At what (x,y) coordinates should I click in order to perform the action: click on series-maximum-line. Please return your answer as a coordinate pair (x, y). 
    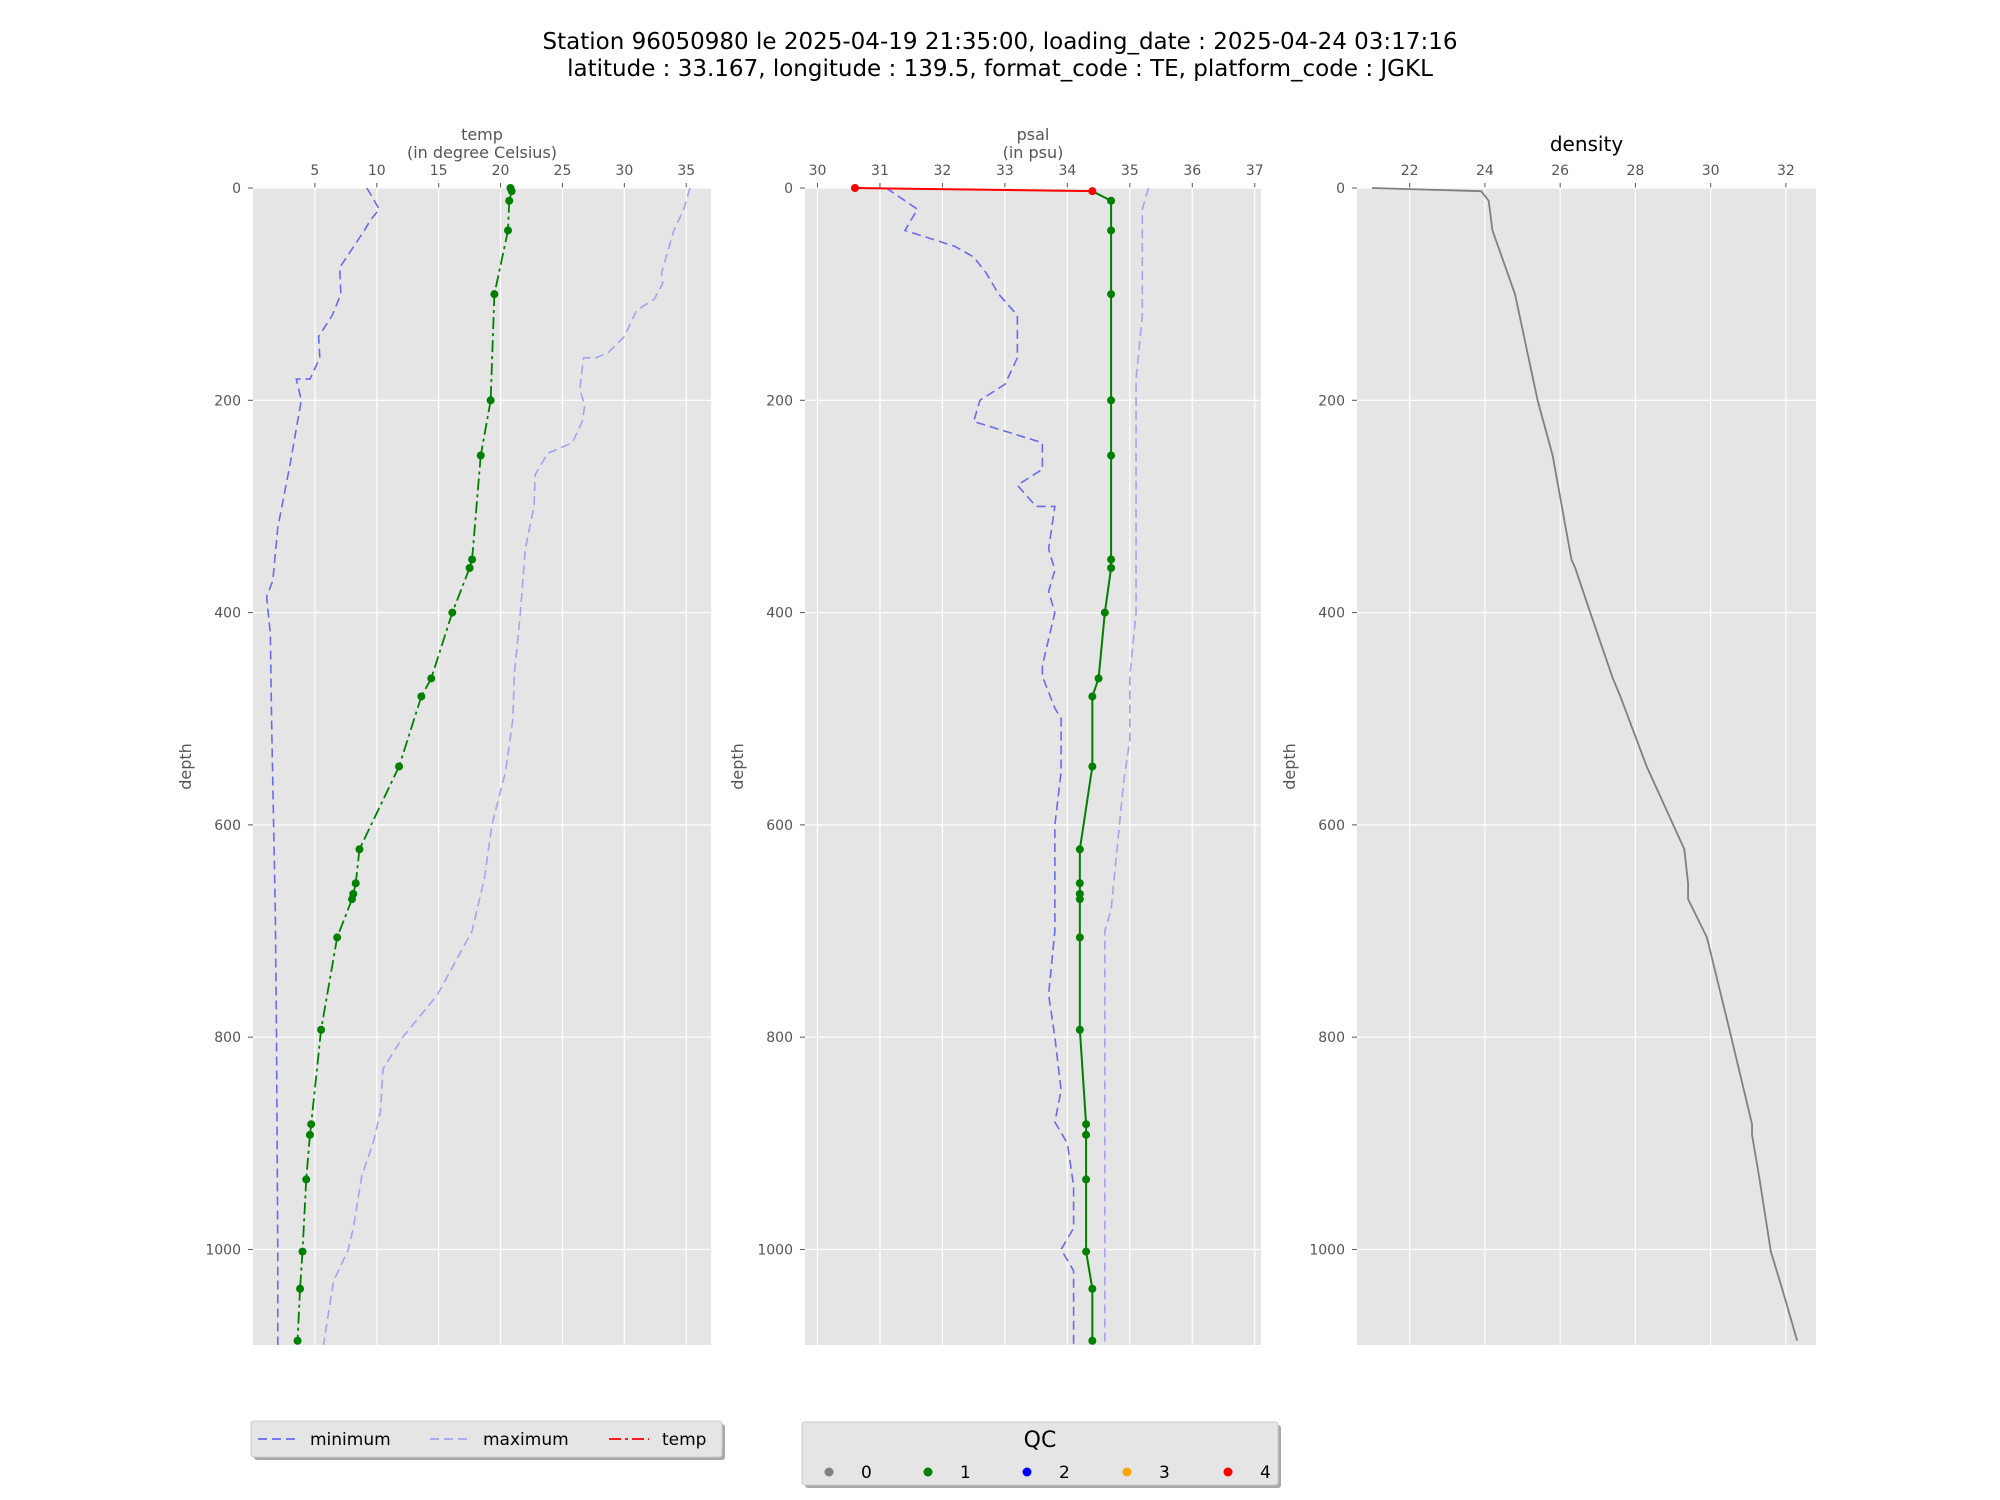
    Looking at the image, I should click on (1127, 766).